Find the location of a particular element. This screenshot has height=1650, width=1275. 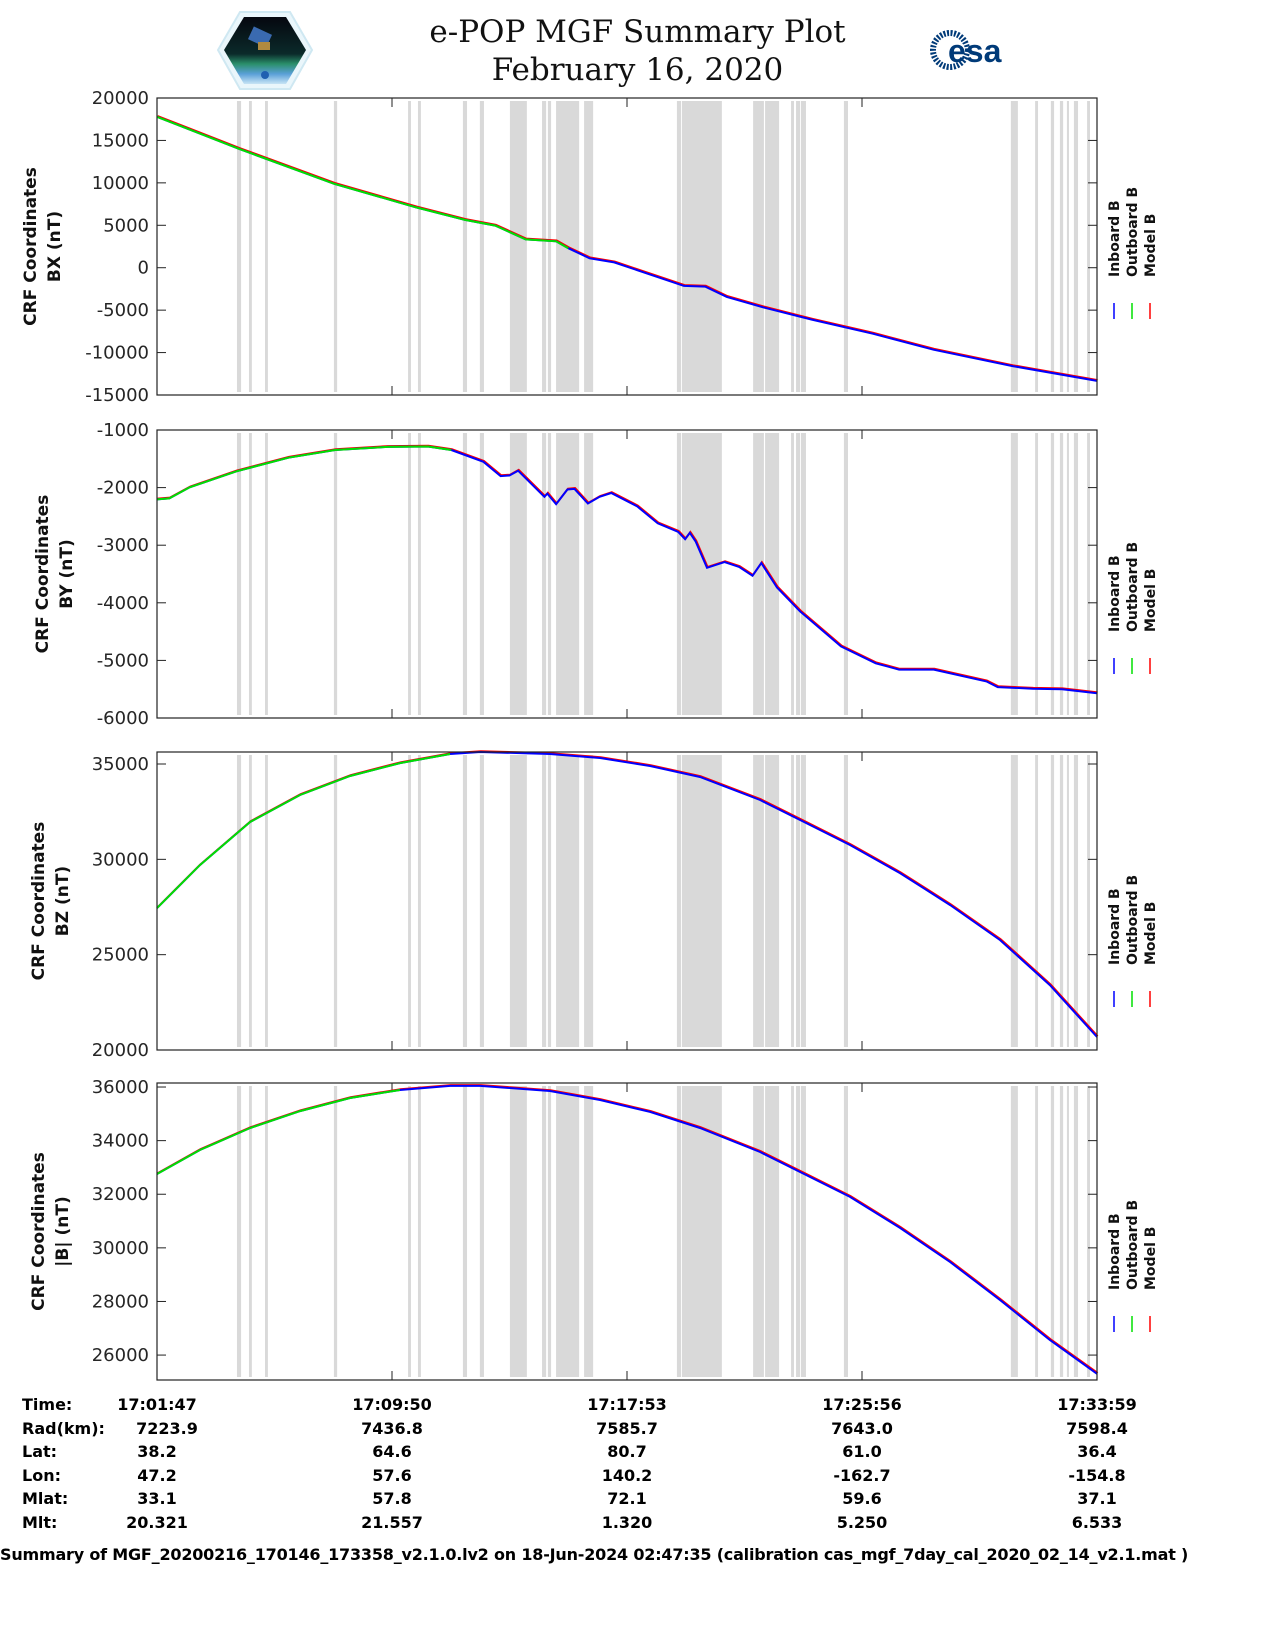

table-cell: 57.6 is located at coordinates (392, 1475).